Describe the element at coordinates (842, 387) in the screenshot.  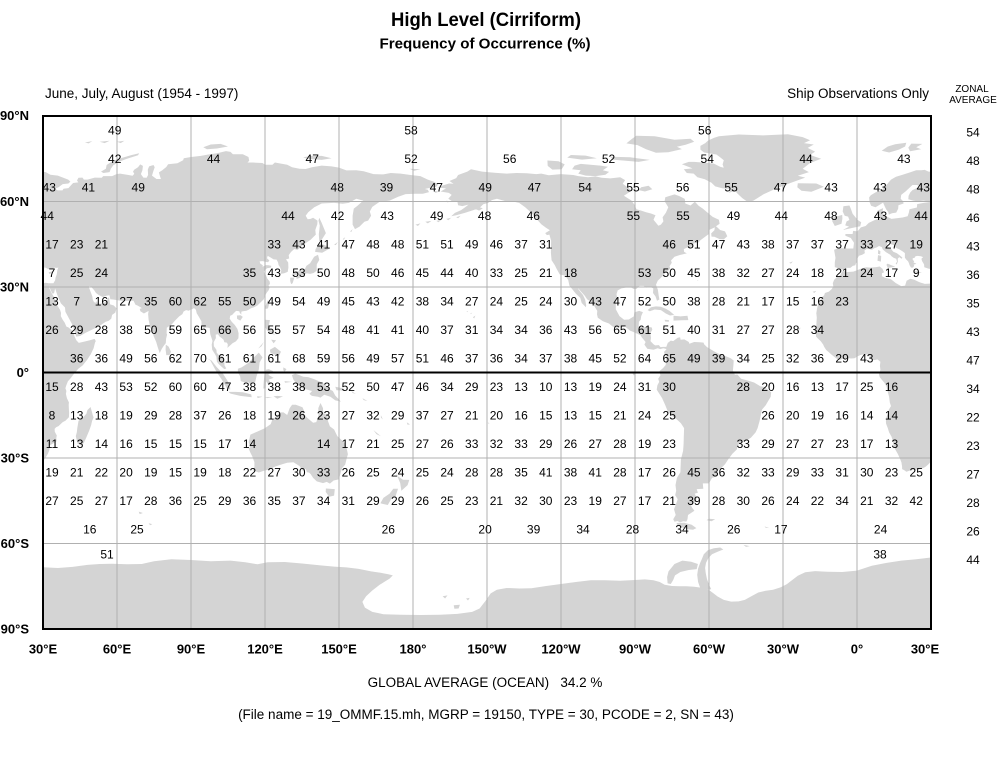
I see `svg-text: 17` at that location.